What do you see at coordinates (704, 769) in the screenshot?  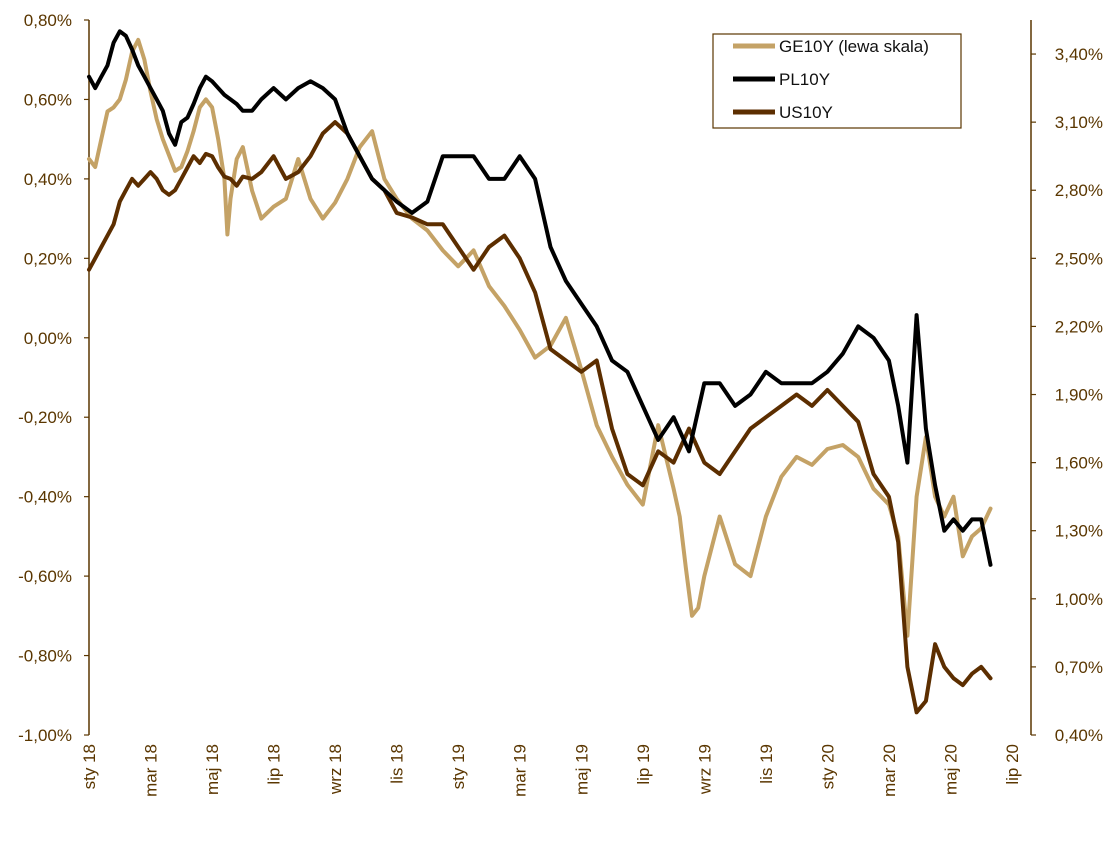 I see `x-tick-label: wrz 19` at bounding box center [704, 769].